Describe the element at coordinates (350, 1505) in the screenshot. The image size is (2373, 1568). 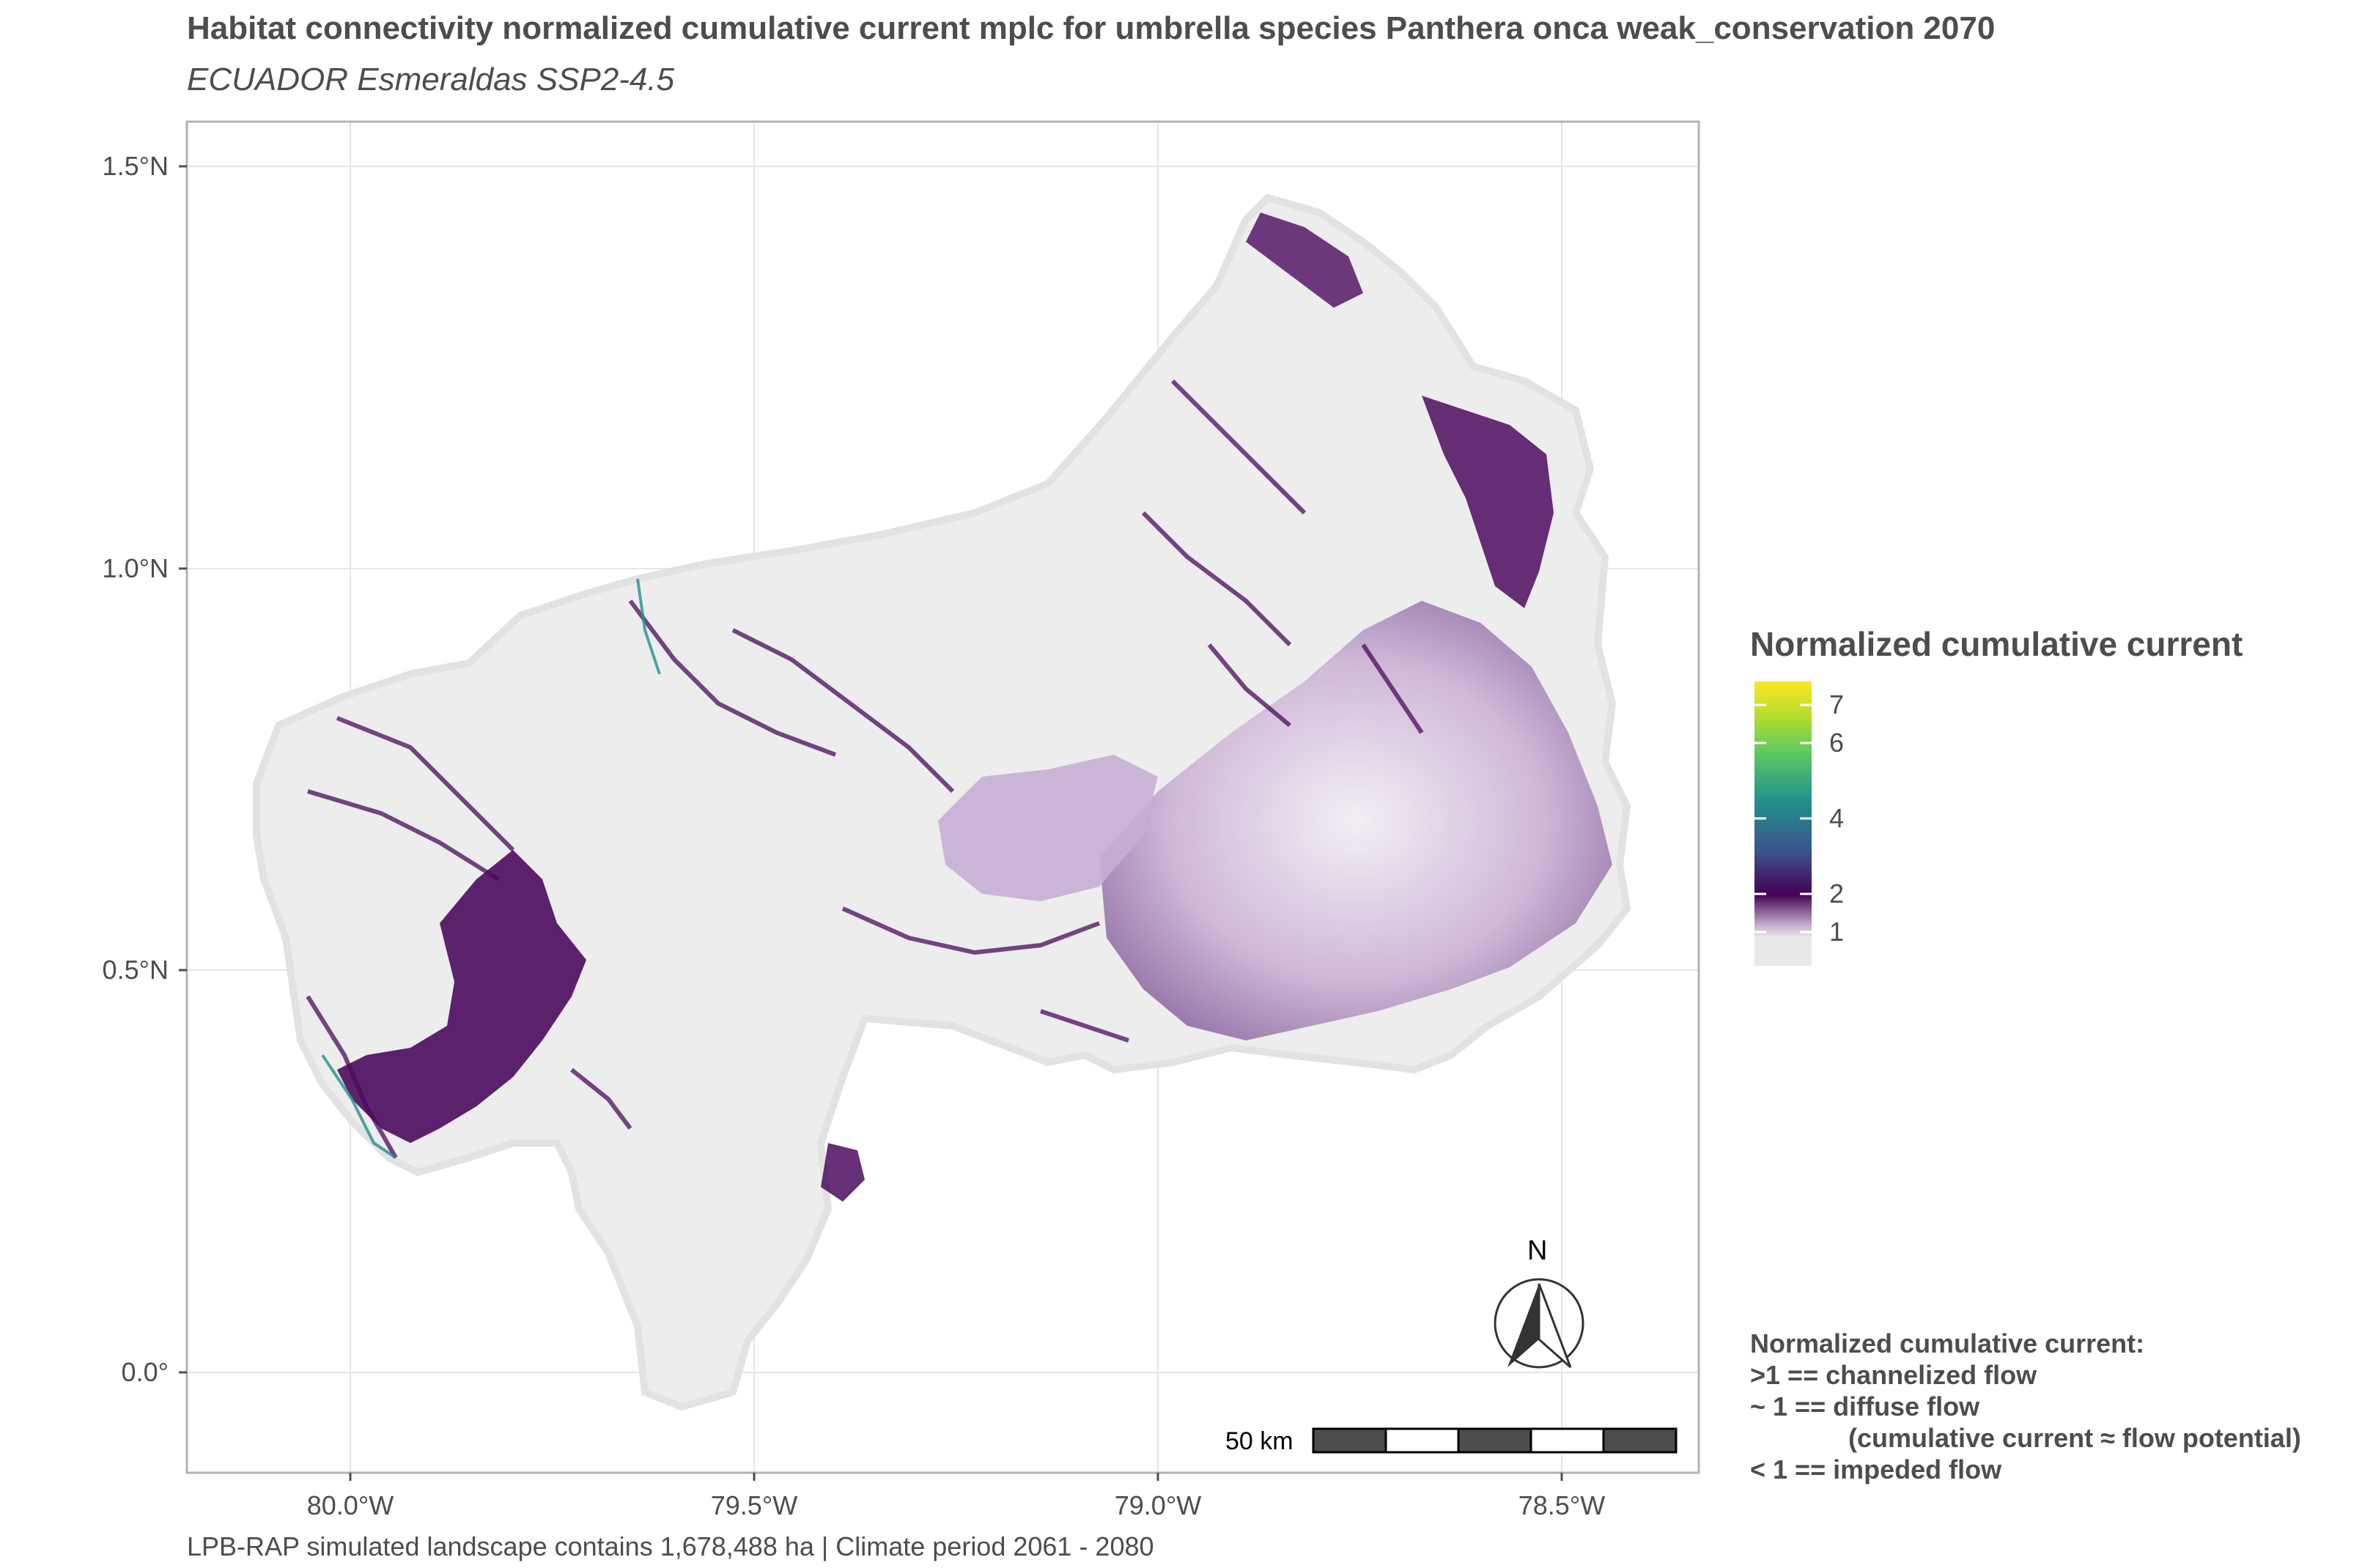
I see `x-tick-label: 80.0°W` at that location.